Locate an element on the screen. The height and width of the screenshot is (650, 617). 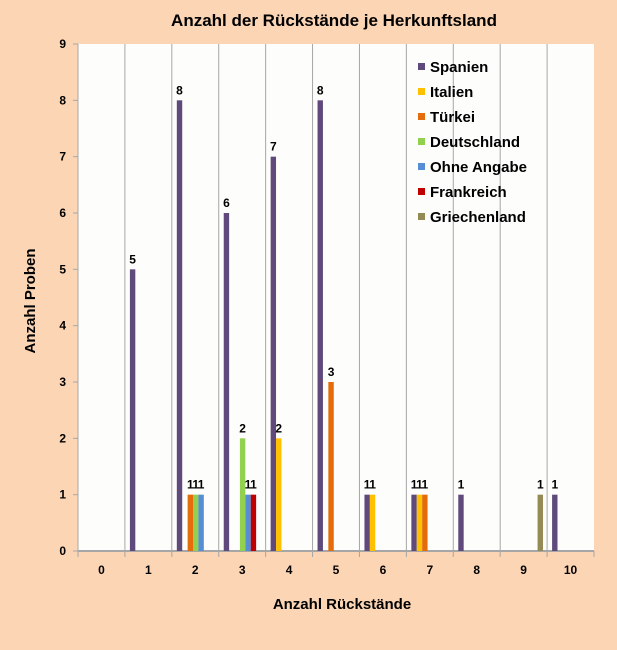
legend-label: Türkei is located at coordinates (452, 117).